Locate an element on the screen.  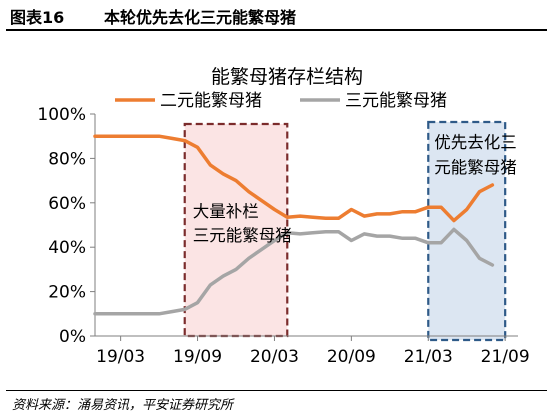
legend-label-1: 二元能繁母猪 is located at coordinates (211, 101).